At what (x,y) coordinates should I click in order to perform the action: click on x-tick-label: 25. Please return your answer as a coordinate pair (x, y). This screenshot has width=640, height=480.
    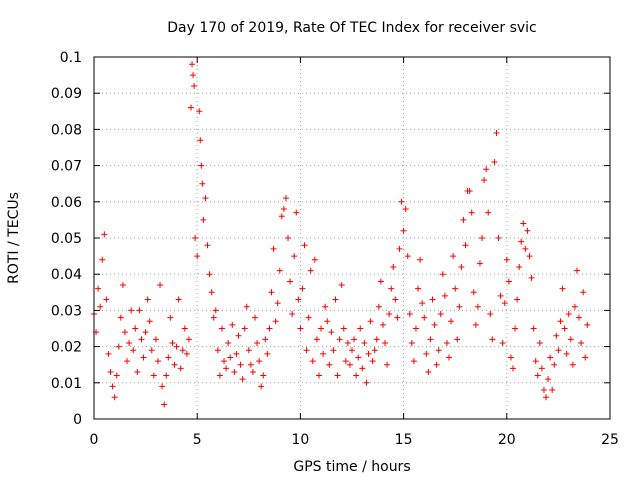
    Looking at the image, I should click on (610, 440).